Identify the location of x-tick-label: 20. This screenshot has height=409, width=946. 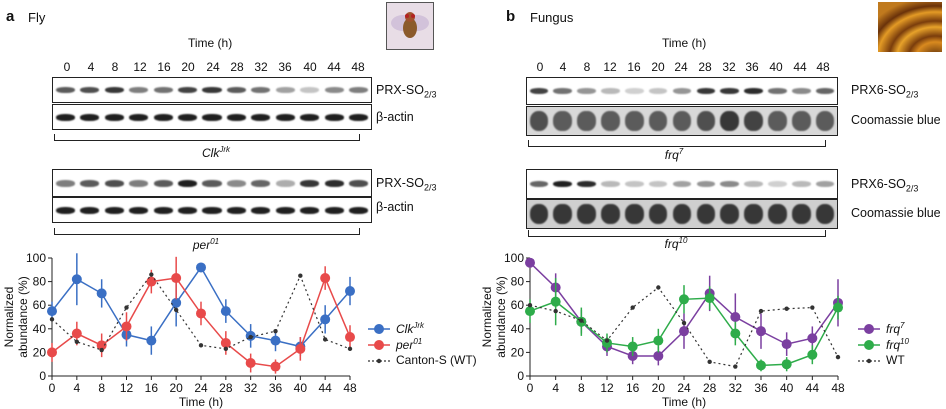
(176, 388).